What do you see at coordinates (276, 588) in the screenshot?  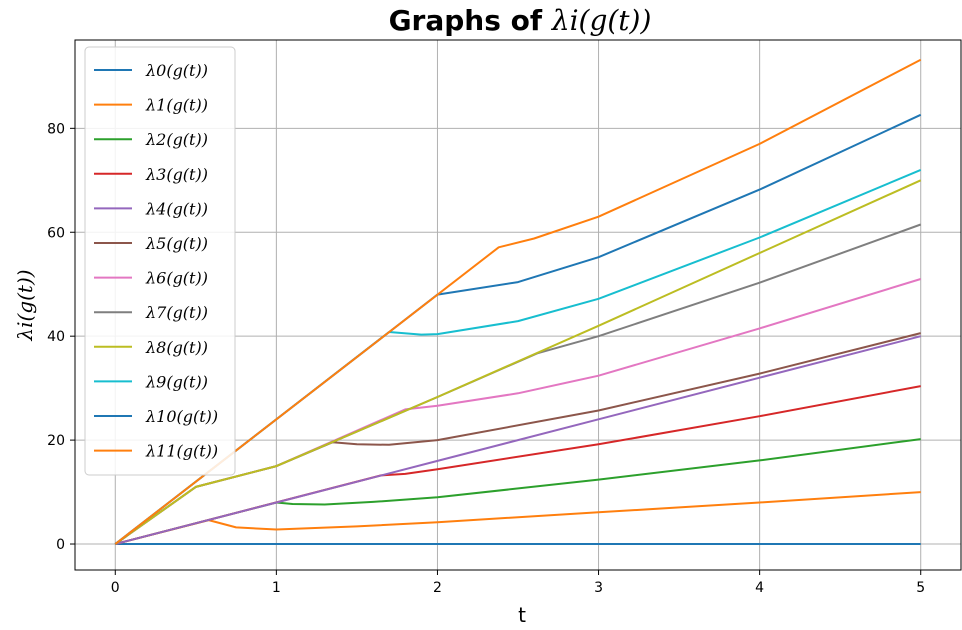 I see `x-tick-label: 1` at bounding box center [276, 588].